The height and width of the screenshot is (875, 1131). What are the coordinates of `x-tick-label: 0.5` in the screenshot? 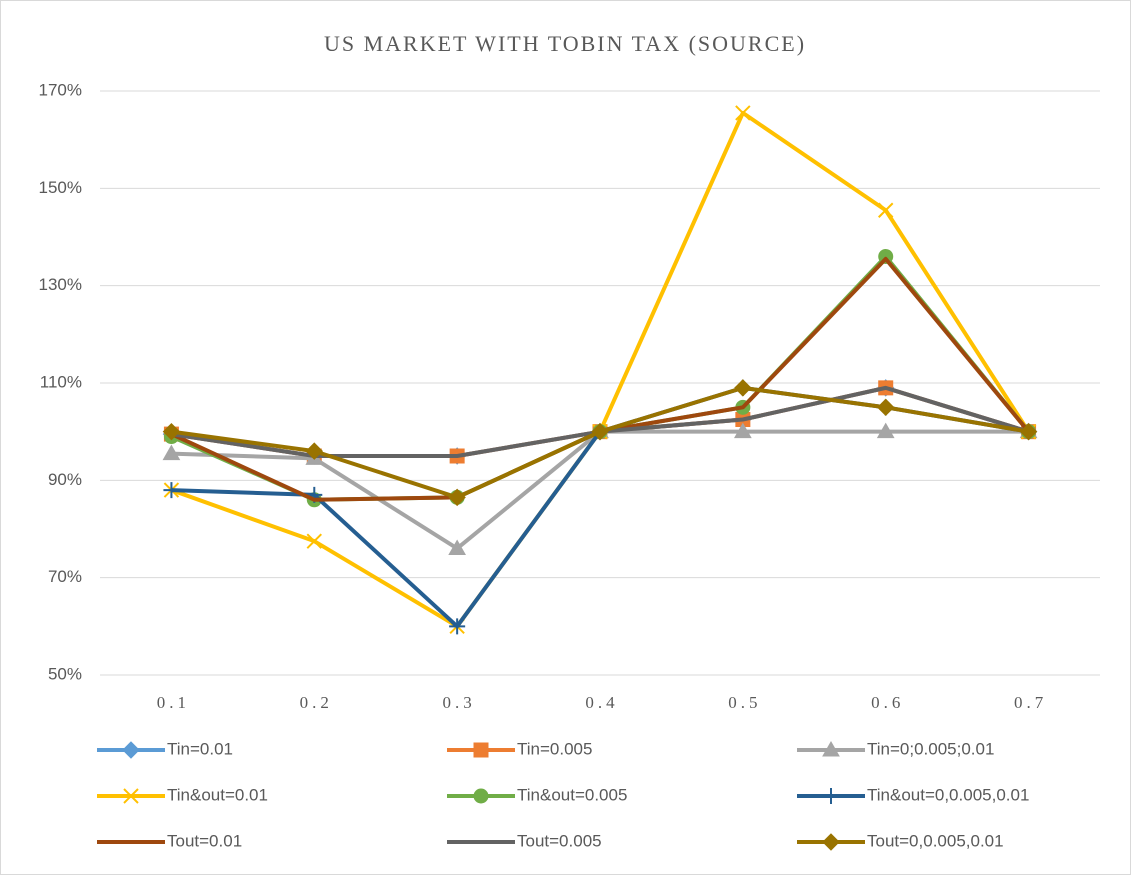 It's located at (744, 702).